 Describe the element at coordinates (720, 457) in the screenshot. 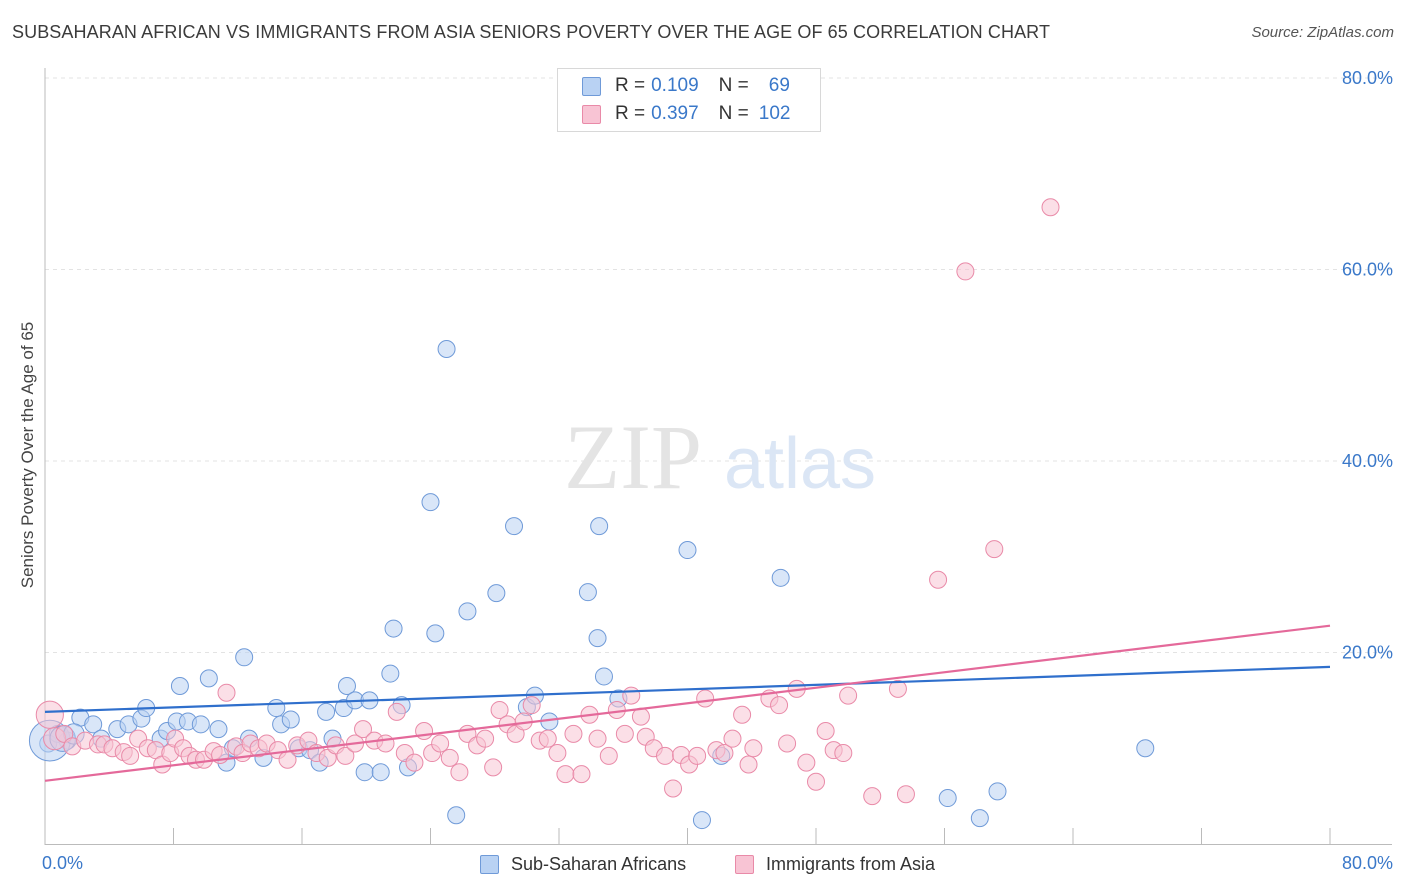

I see `watermark: ZIP atlas` at that location.